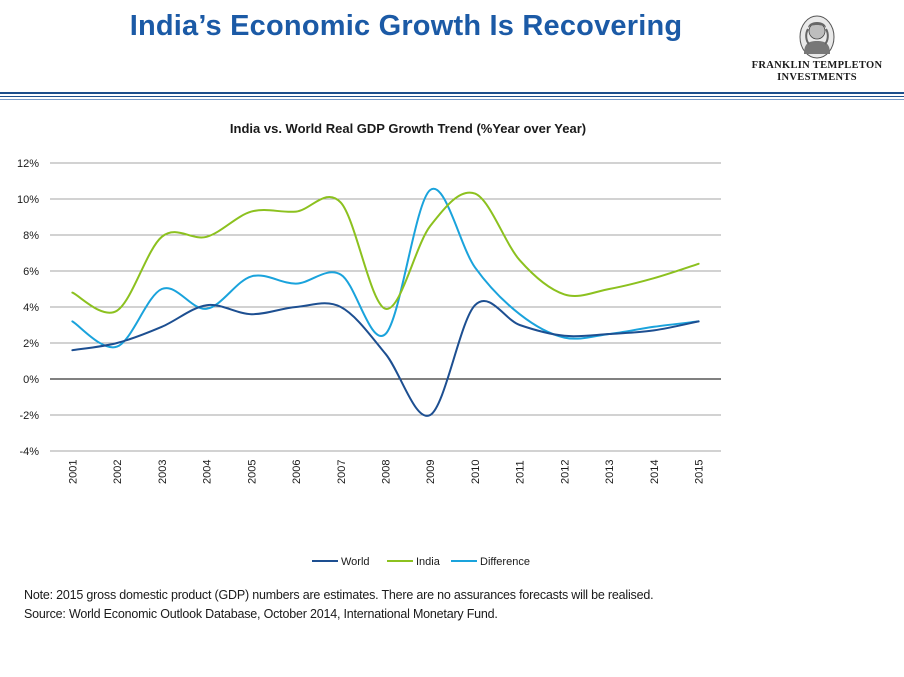  I want to click on x-tick-label: 2001, so click(73, 472).